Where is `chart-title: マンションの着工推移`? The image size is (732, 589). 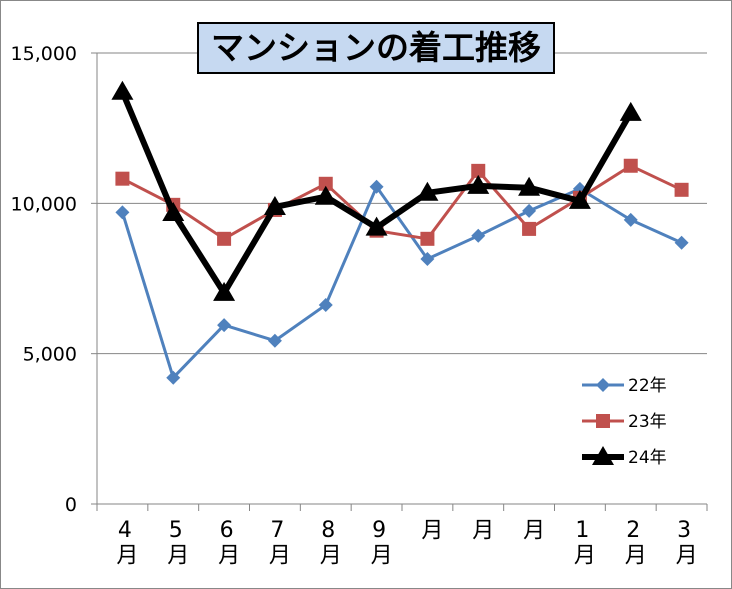
chart-title: マンションの着工推移 is located at coordinates (376, 48).